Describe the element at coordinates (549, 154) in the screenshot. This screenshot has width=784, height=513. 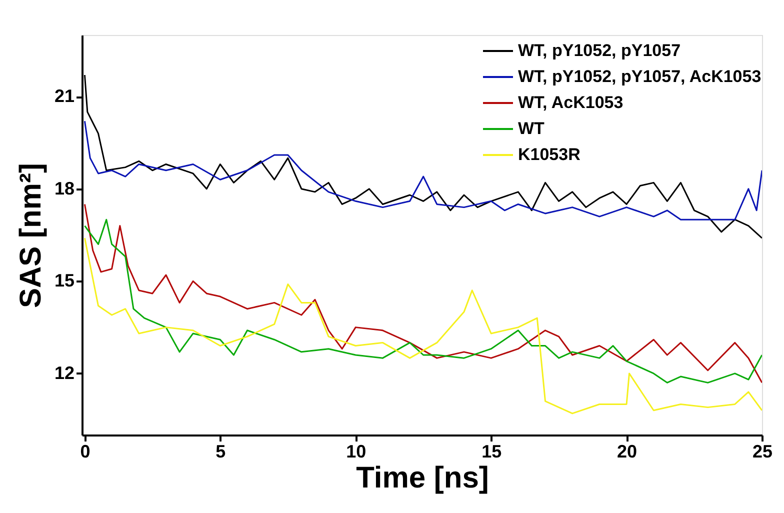
I see `legend-label: K1053R` at that location.